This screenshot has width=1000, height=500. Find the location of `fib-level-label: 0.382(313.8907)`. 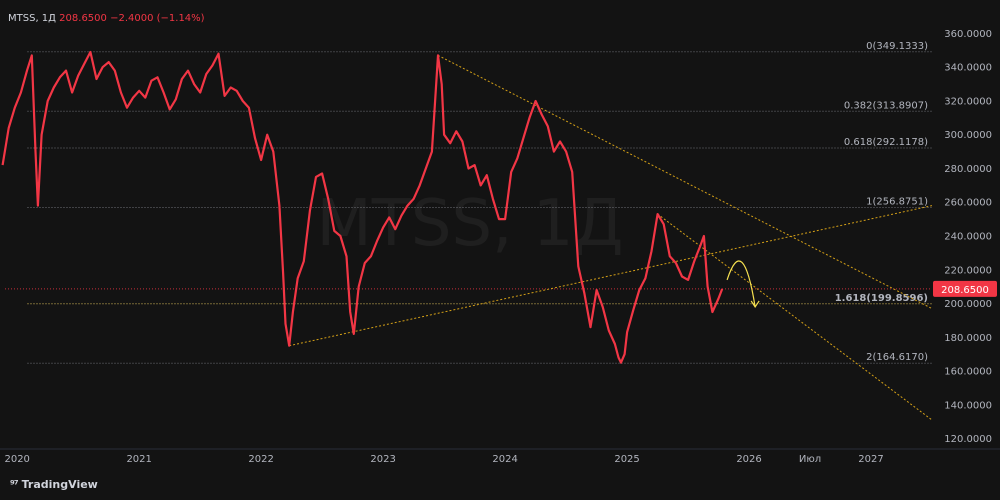

fib-level-label: 0.382(313.8907) is located at coordinates (886, 105).